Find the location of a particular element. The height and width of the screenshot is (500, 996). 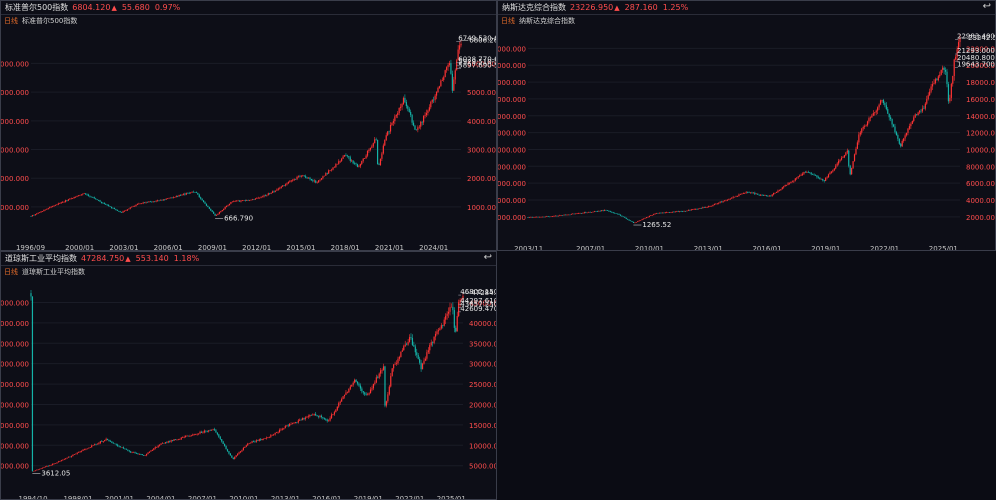

index-change: 553.140 is located at coordinates (152, 258).